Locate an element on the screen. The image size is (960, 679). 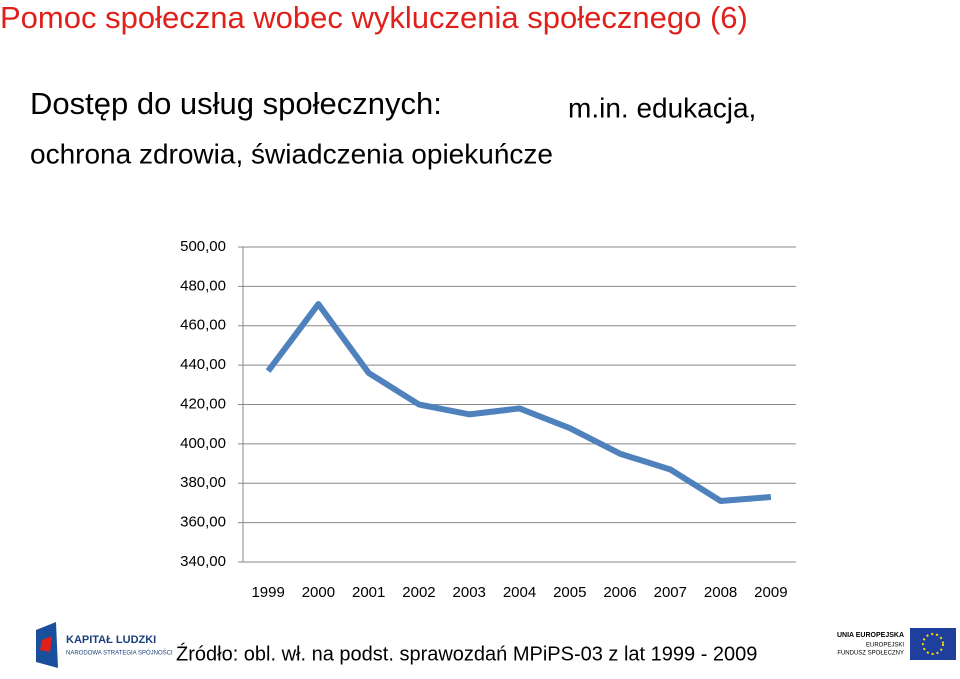
x-tick-label: 2000 is located at coordinates (318, 592).